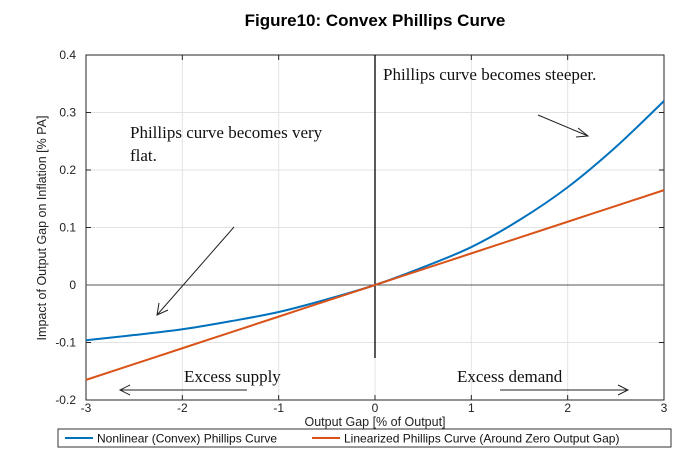 The width and height of the screenshot is (700, 466). What do you see at coordinates (489, 74) in the screenshot?
I see `annotation-steeper: Phillips curve becomes steeper.` at bounding box center [489, 74].